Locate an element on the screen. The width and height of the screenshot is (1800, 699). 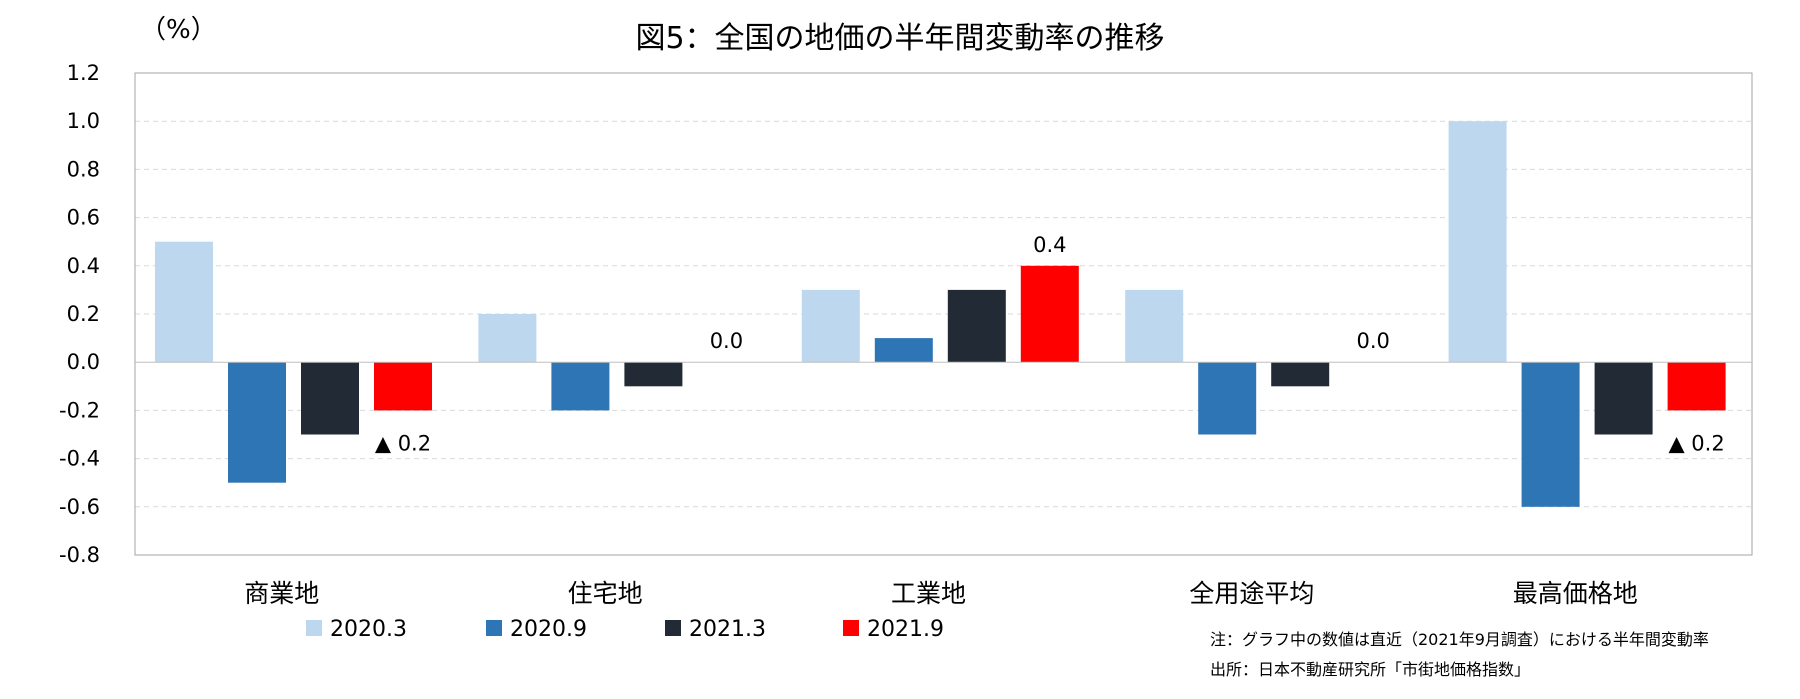
legend-label: 2021.9 is located at coordinates (905, 629).